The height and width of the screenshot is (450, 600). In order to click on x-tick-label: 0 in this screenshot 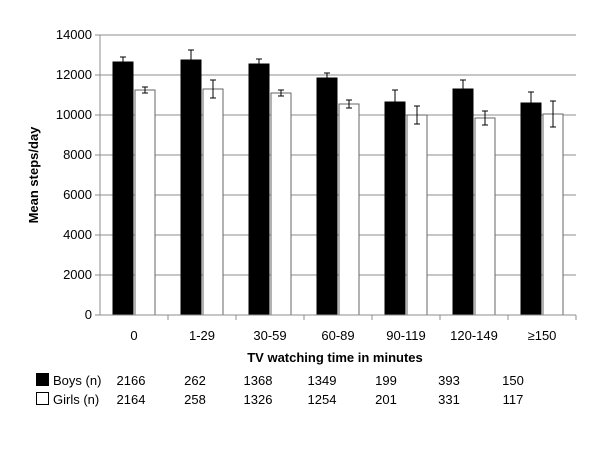, I will do `click(133, 335)`.